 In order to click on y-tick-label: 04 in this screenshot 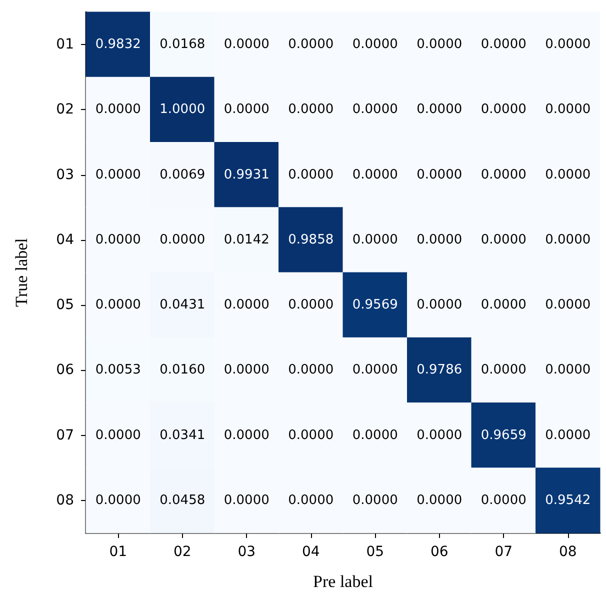, I will do `click(65, 240)`.